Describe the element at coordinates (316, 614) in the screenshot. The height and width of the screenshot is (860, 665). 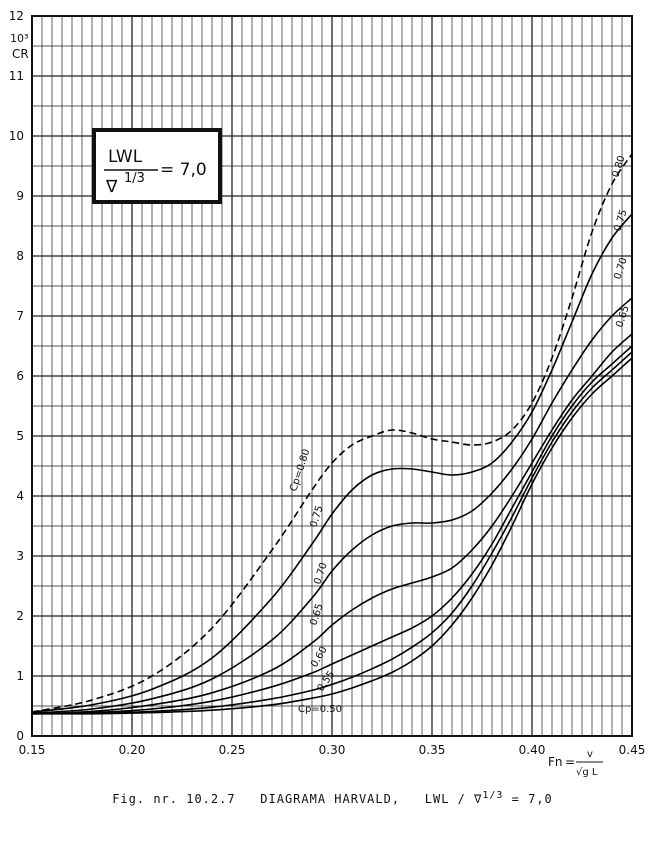
I see `label-cp-065: 0.65` at that location.